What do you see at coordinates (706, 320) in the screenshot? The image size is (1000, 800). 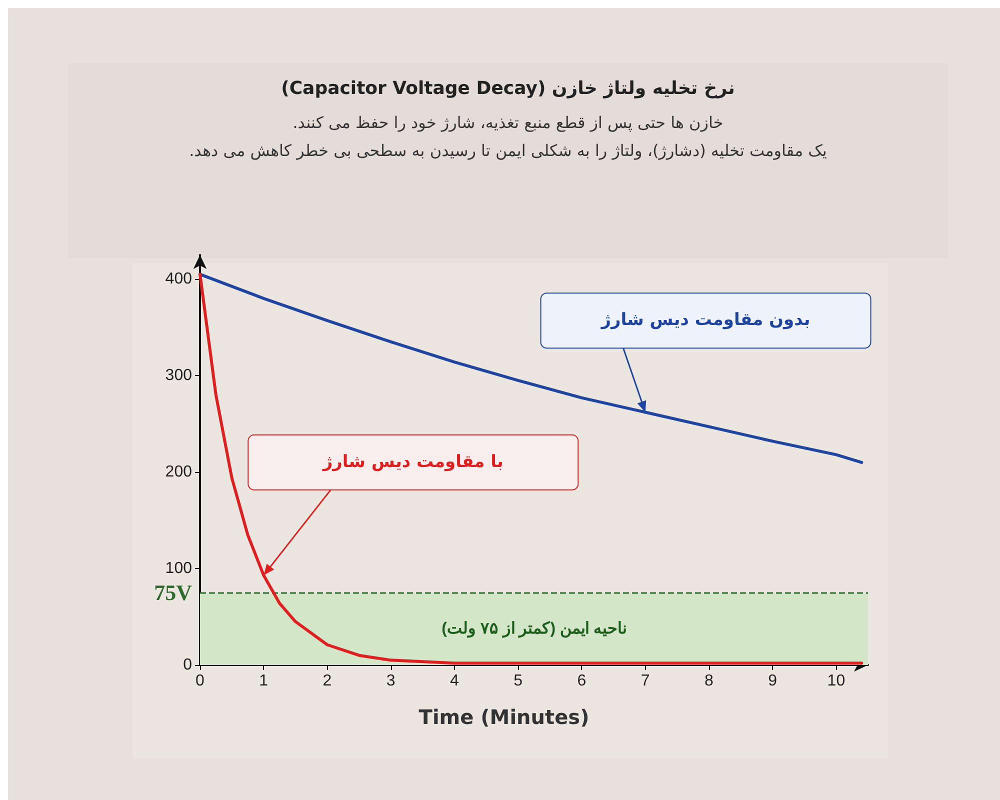 I see `callout-box: بدون مقاومت دیس شارژ` at bounding box center [706, 320].